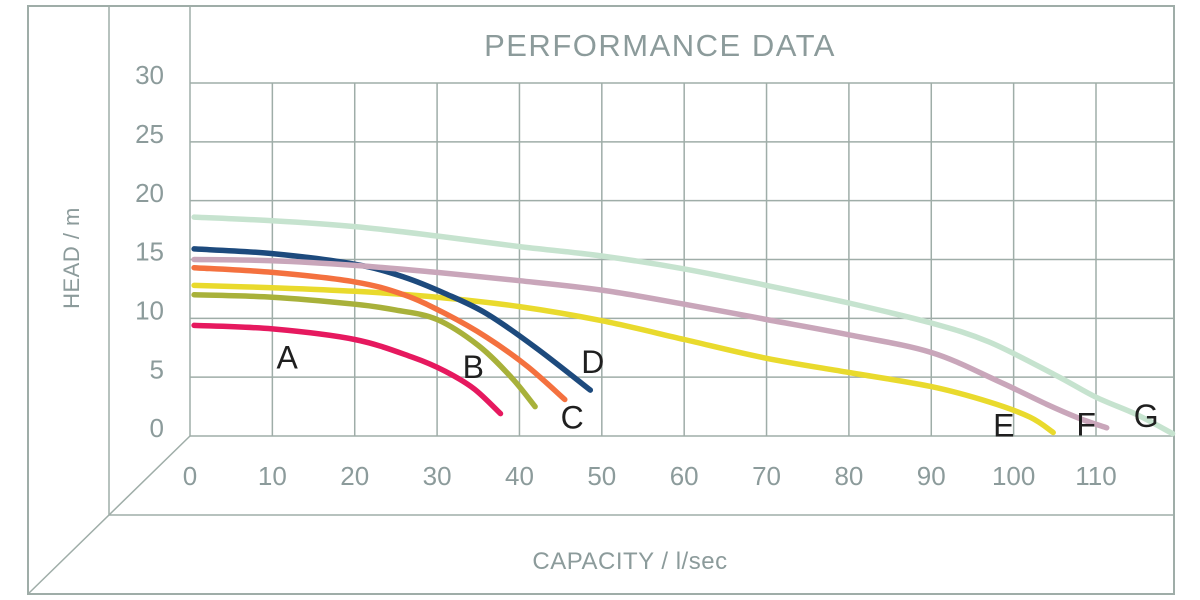  What do you see at coordinates (1086, 424) in the screenshot?
I see `curve-label-F: F` at bounding box center [1086, 424].